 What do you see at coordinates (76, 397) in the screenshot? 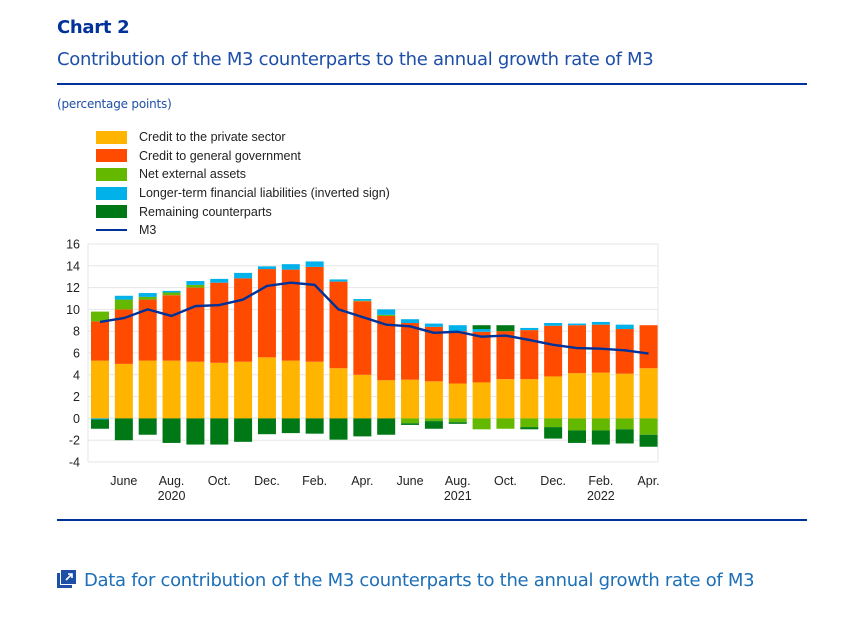
I see `y-tick-label: 2` at bounding box center [76, 397].